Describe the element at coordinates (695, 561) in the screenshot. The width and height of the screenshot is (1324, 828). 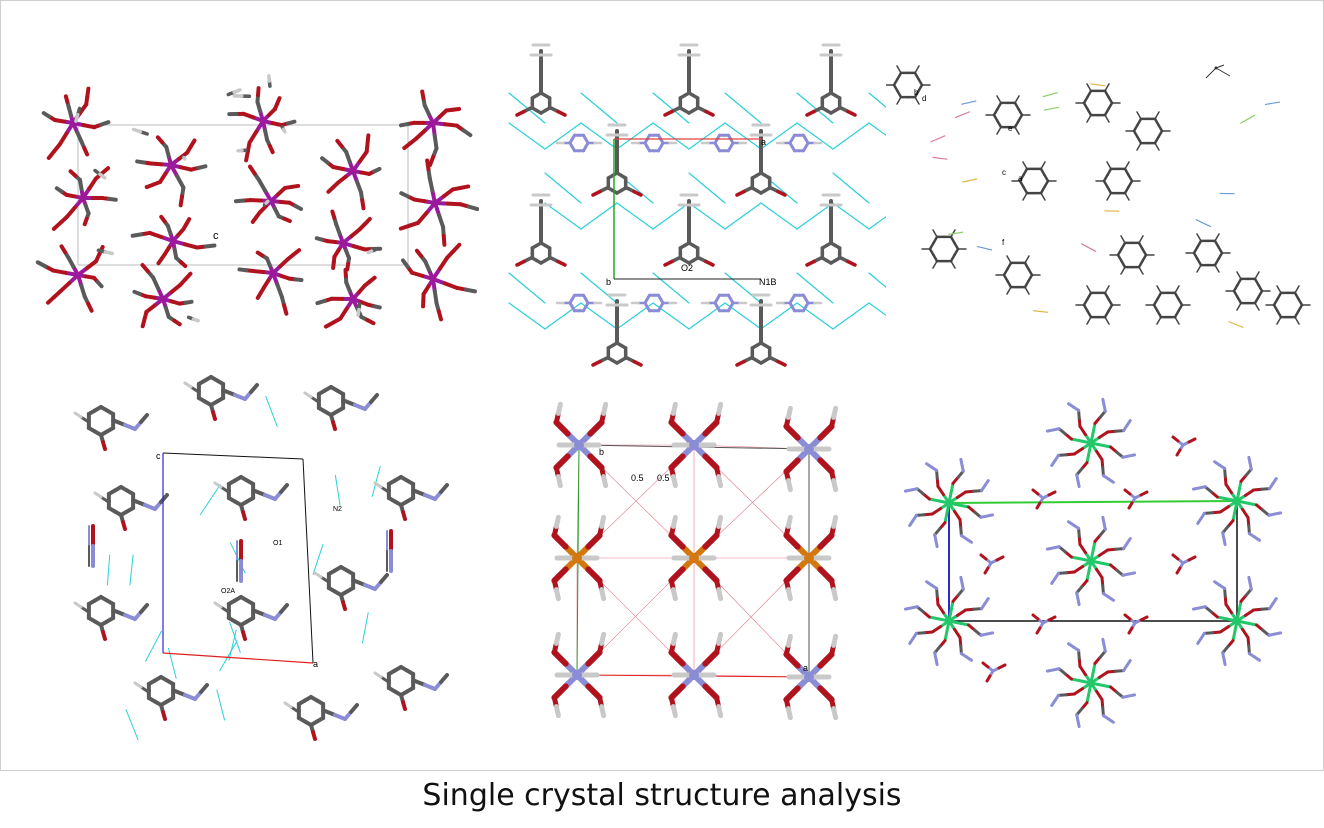
I see `molecule-layer` at that location.